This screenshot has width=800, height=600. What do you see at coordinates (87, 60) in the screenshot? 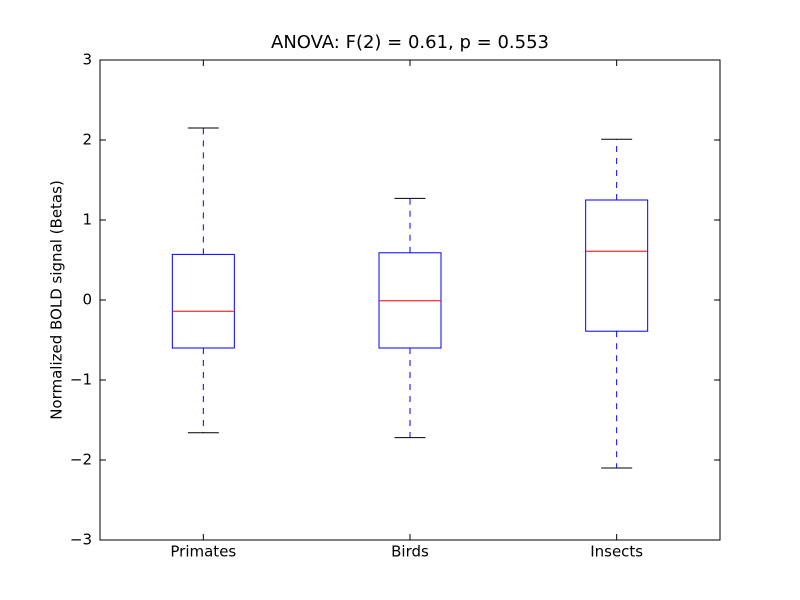
I see `y-tick-label: 3` at bounding box center [87, 60].